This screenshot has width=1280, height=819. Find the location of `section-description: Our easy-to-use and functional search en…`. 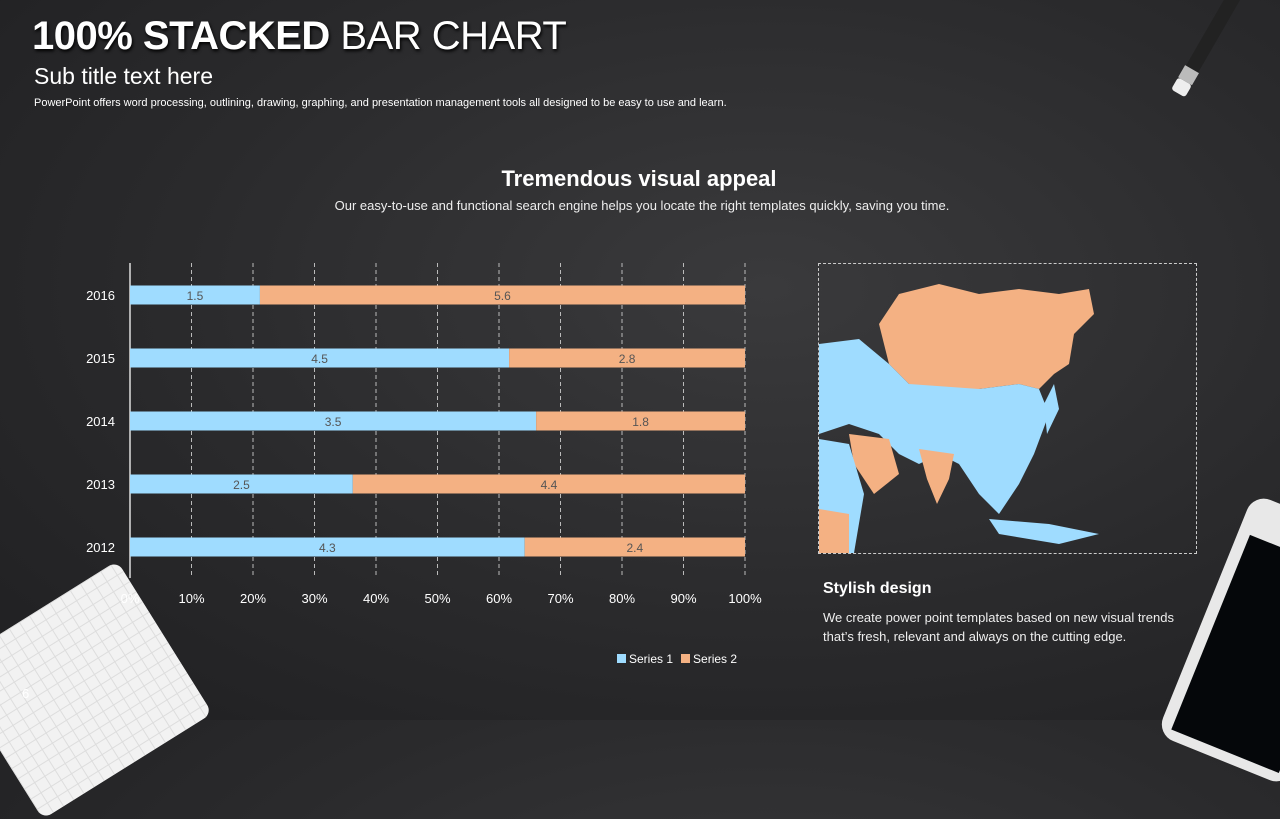

section-description: Our easy-to-use and functional search en… is located at coordinates (642, 205).